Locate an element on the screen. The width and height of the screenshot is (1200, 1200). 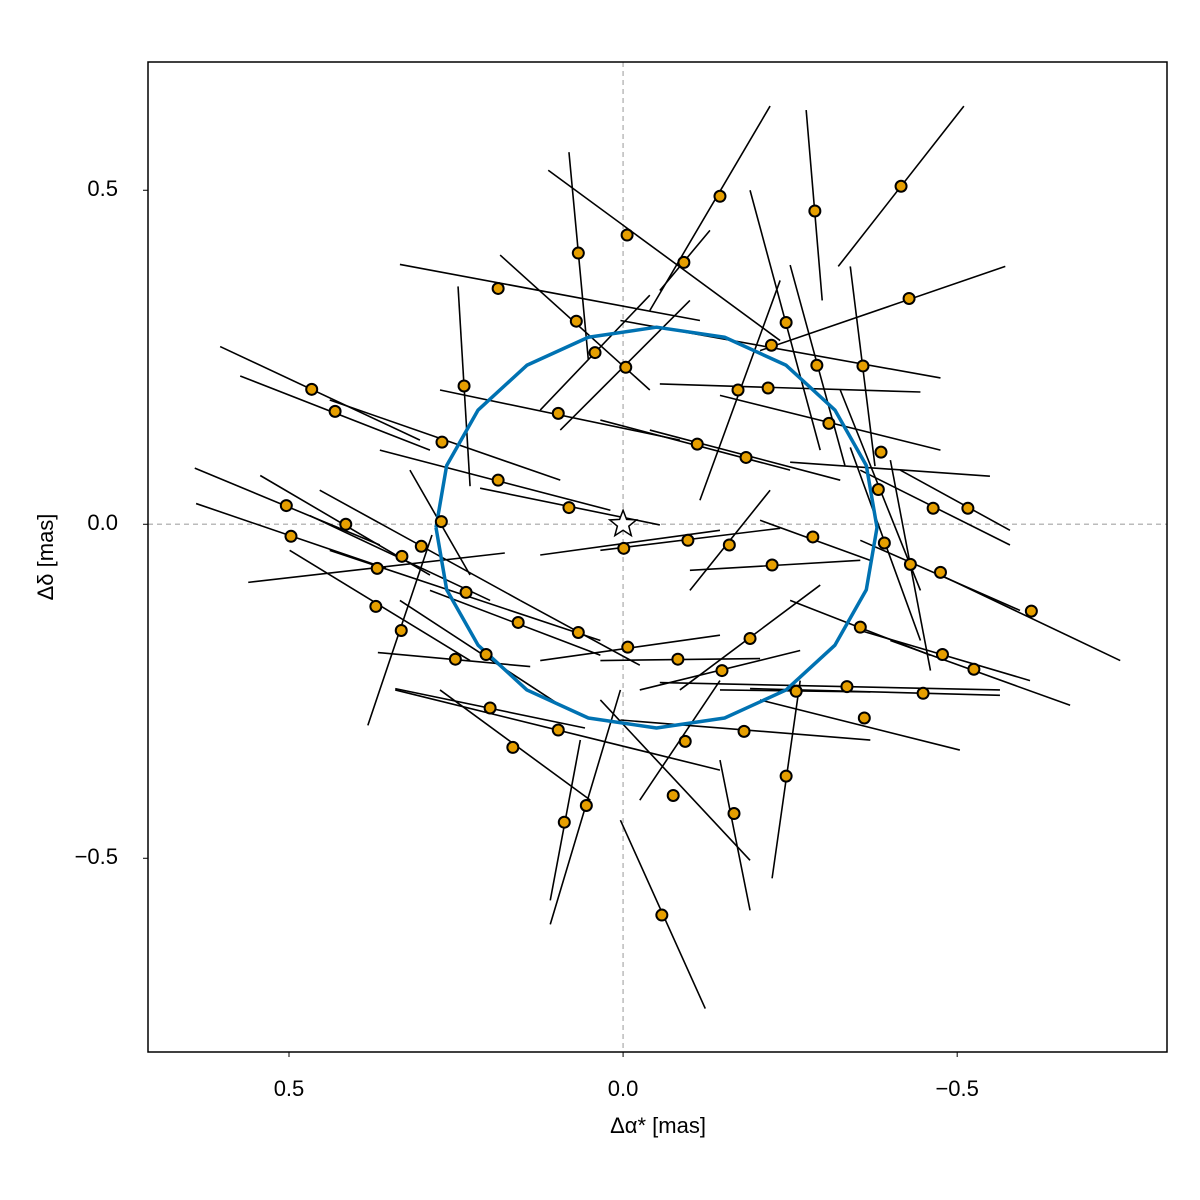
y-tick-label: −0.5 is located at coordinates (96, 856).